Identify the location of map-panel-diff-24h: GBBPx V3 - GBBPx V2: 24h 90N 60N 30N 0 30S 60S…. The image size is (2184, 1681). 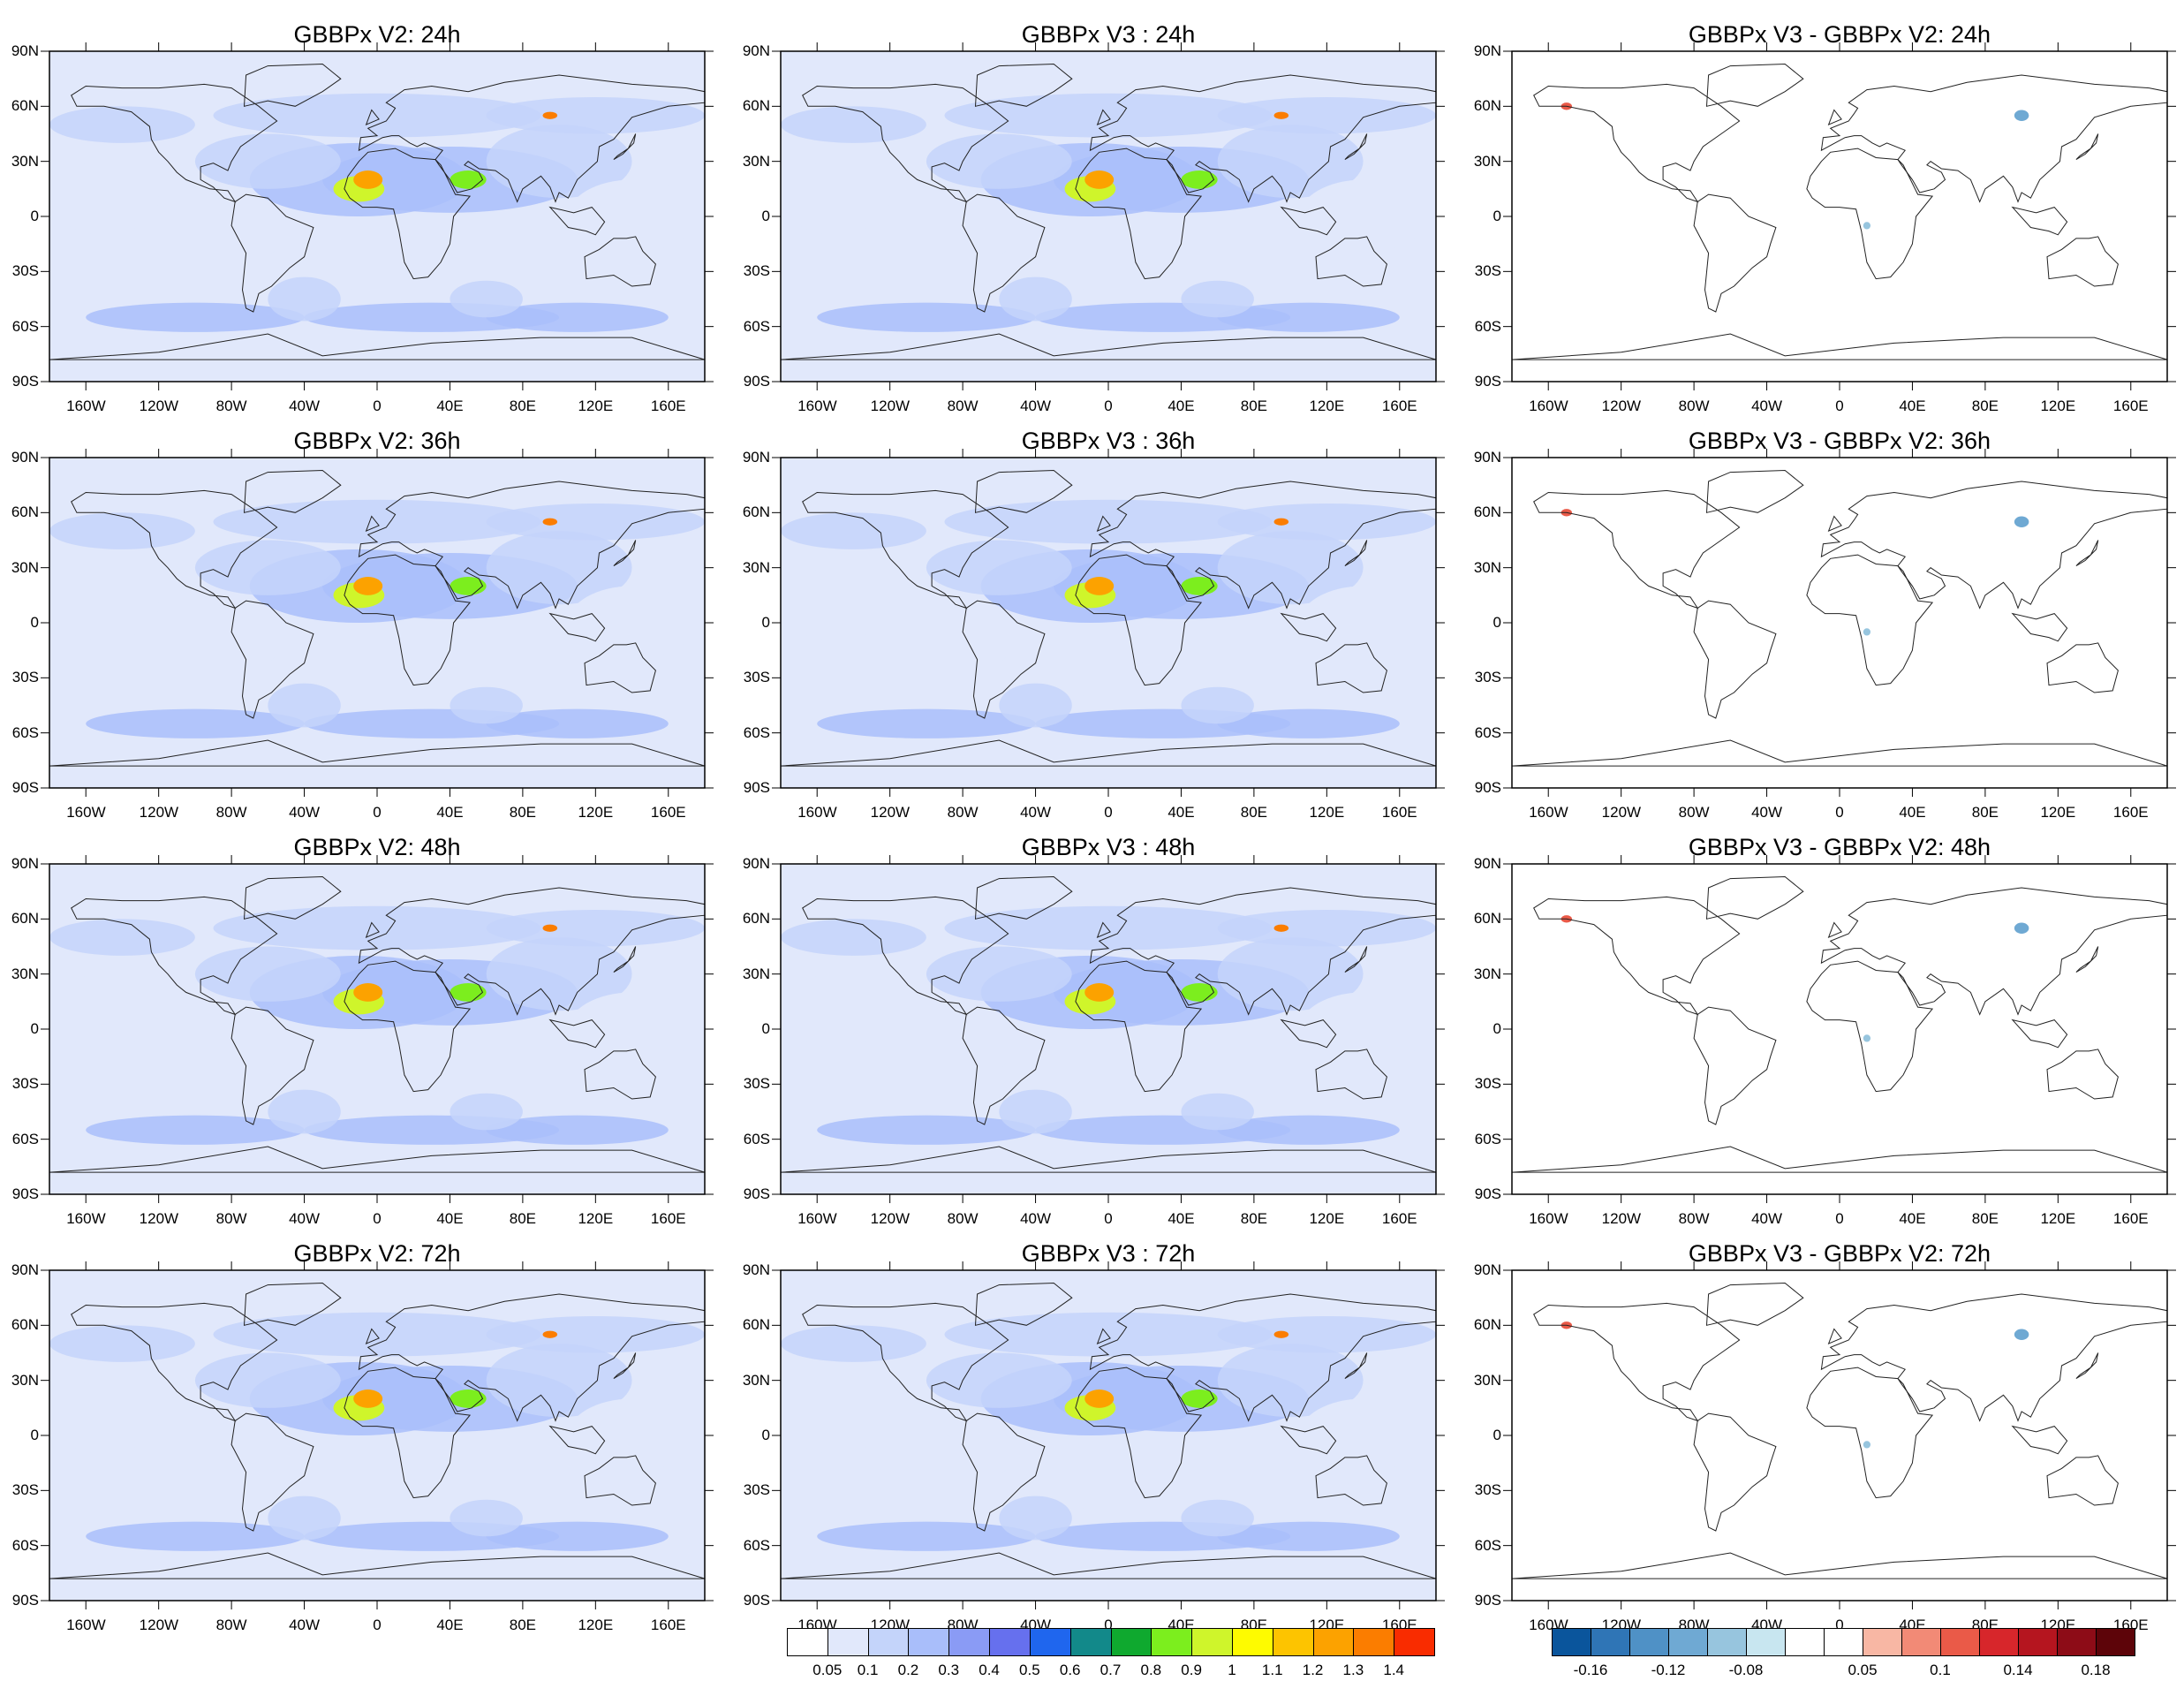
(1825, 217).